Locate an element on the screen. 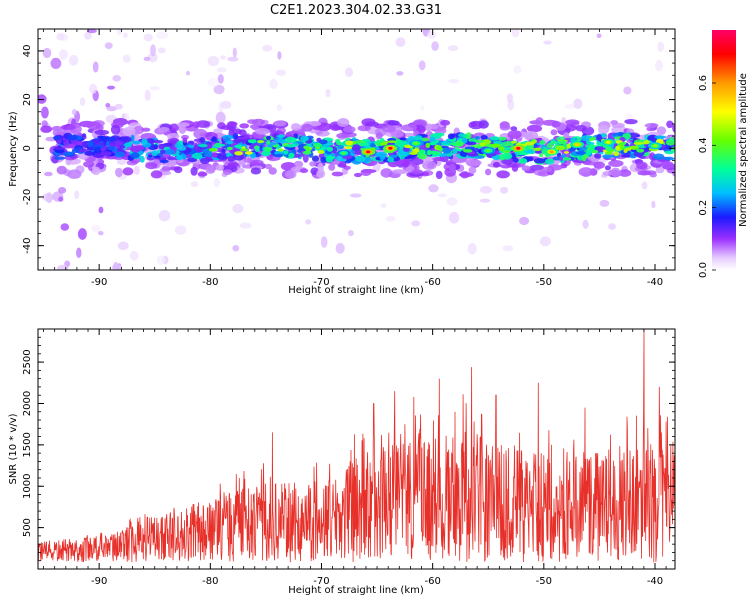 The width and height of the screenshot is (750, 600). colorbar-tick-label: 0.4 is located at coordinates (703, 145).